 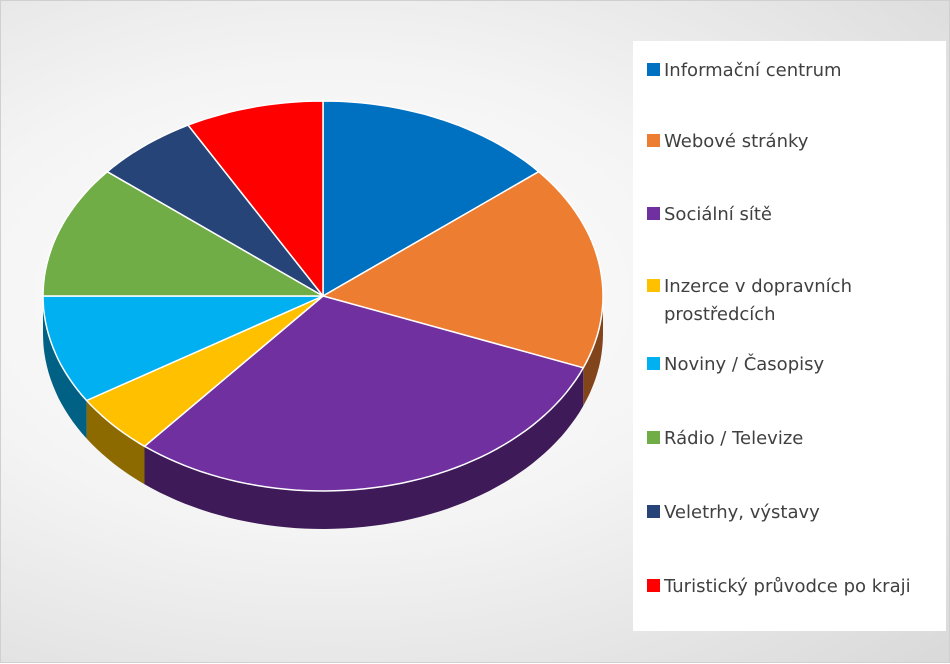 I want to click on legend-label: Veletrhy, výstavy, so click(x=742, y=512).